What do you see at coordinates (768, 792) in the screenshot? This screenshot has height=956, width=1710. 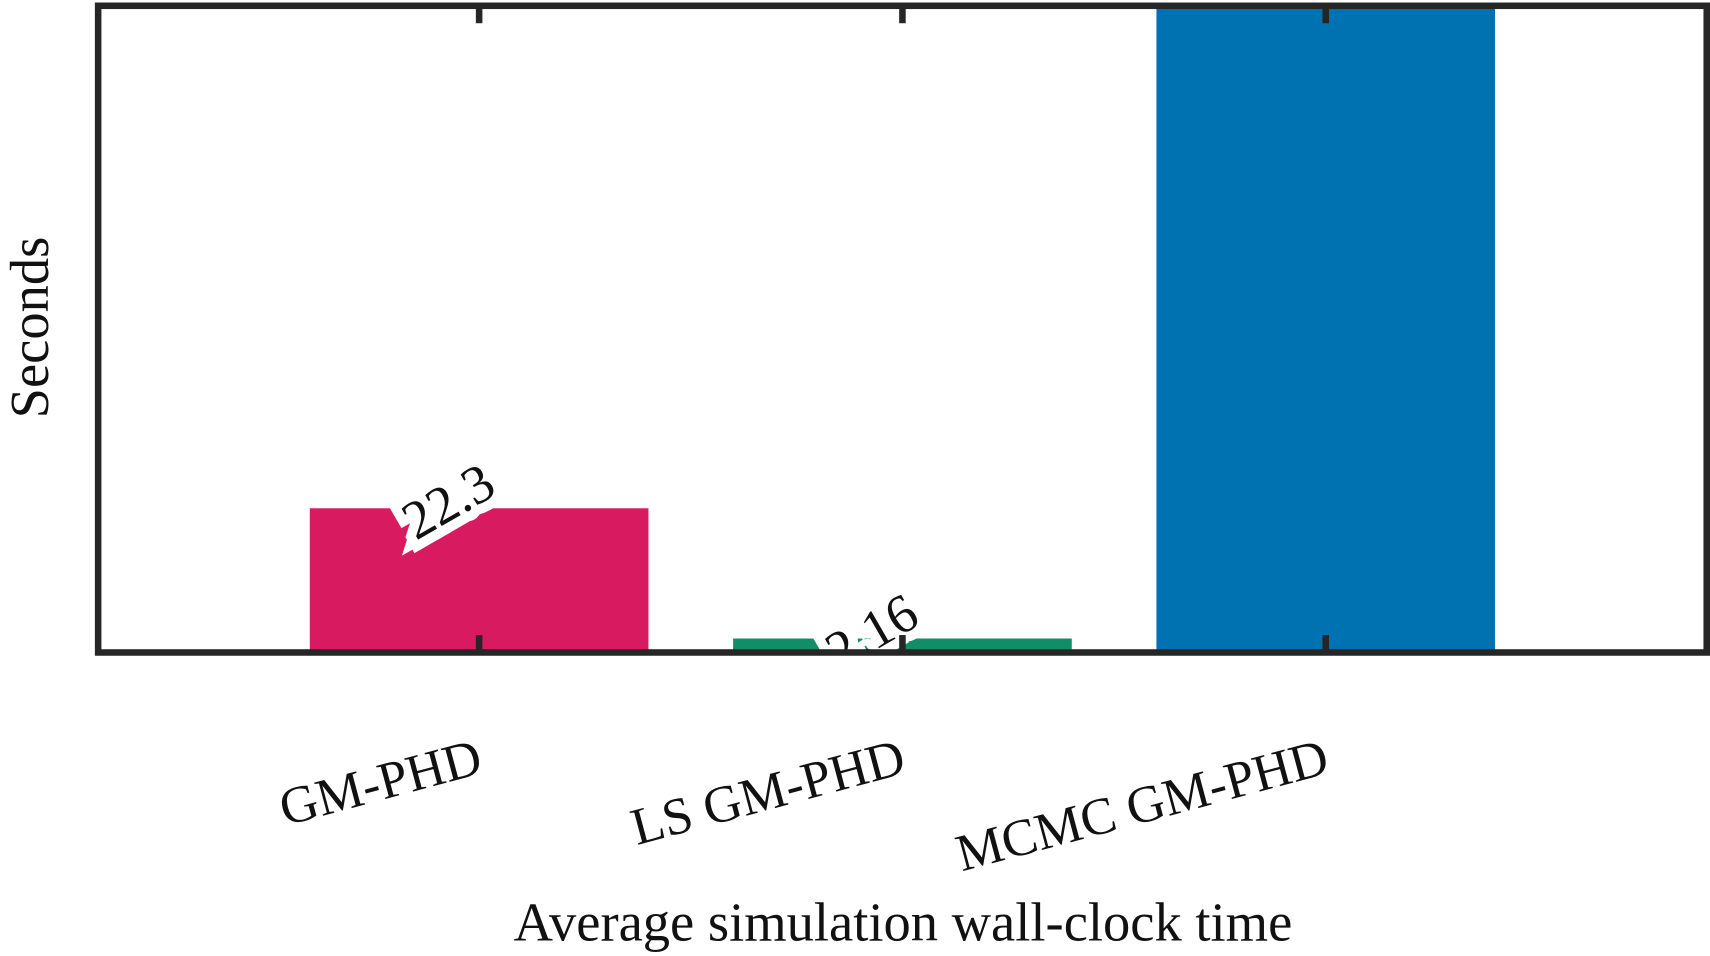 I see `x-tick-label: LS GM-PHD` at bounding box center [768, 792].